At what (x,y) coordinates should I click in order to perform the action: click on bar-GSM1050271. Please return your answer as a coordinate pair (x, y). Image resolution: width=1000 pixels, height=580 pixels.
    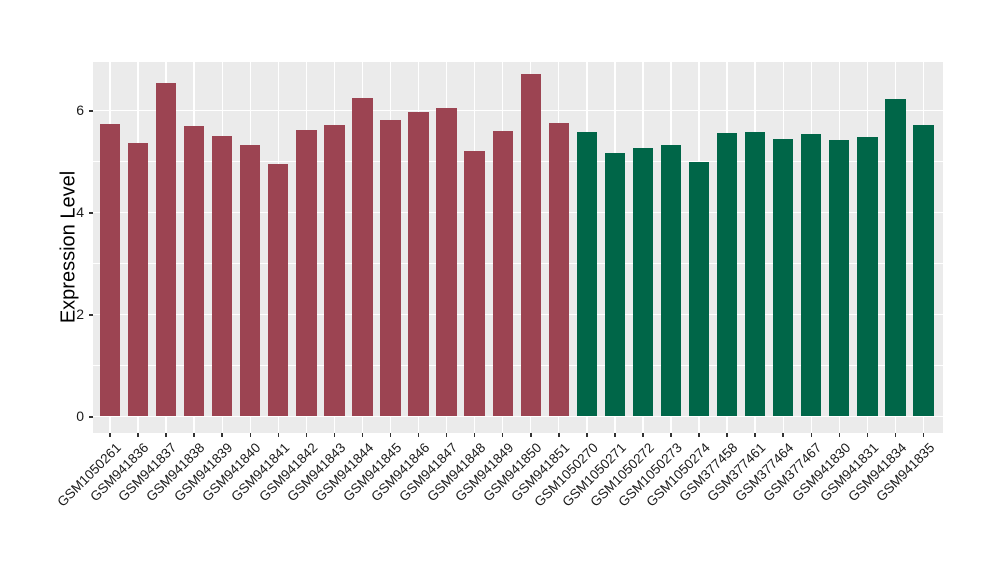
    Looking at the image, I should click on (615, 284).